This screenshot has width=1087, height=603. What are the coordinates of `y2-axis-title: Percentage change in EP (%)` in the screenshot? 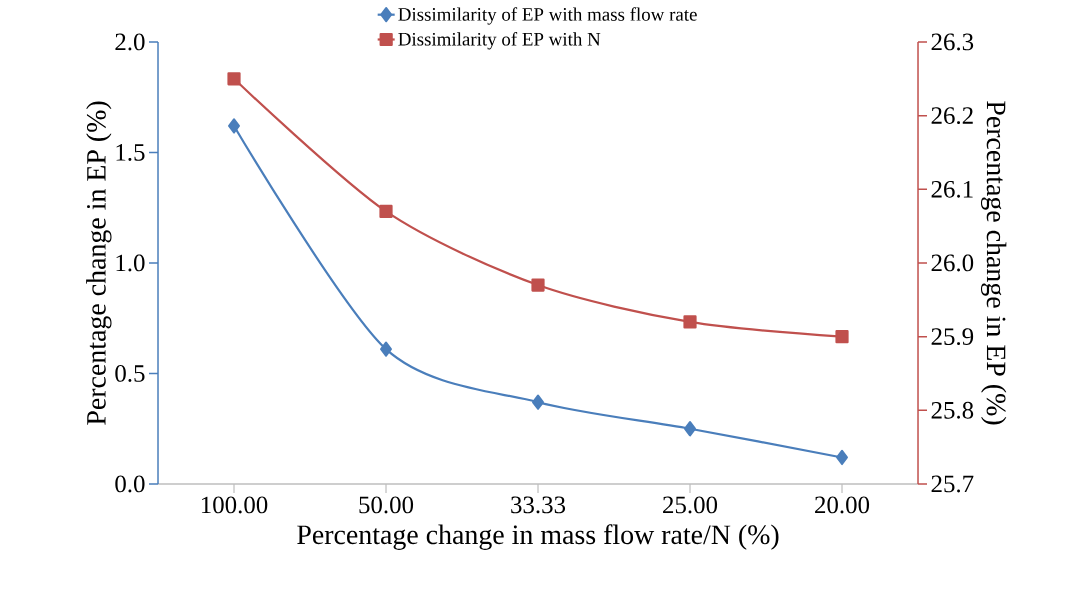 It's located at (993, 263).